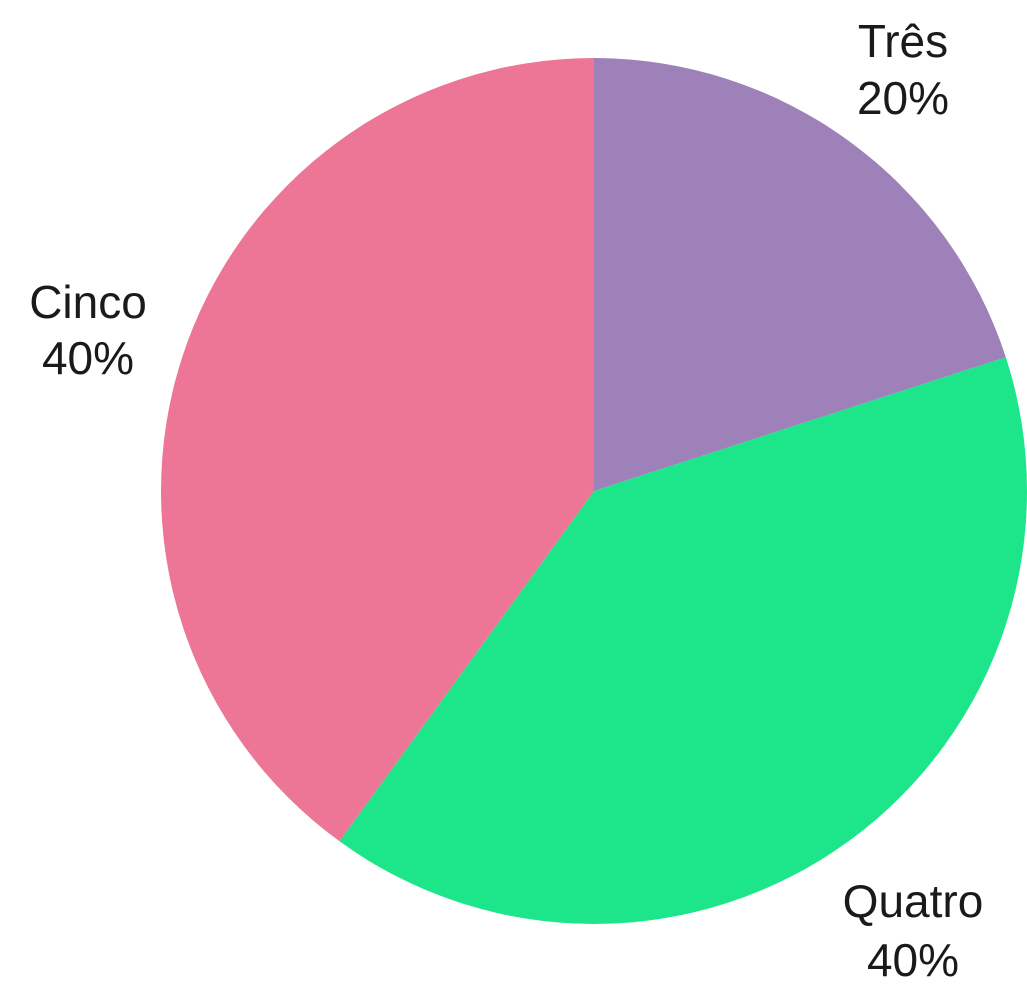  What do you see at coordinates (913, 959) in the screenshot?
I see `slice-value-quatro: 40%` at bounding box center [913, 959].